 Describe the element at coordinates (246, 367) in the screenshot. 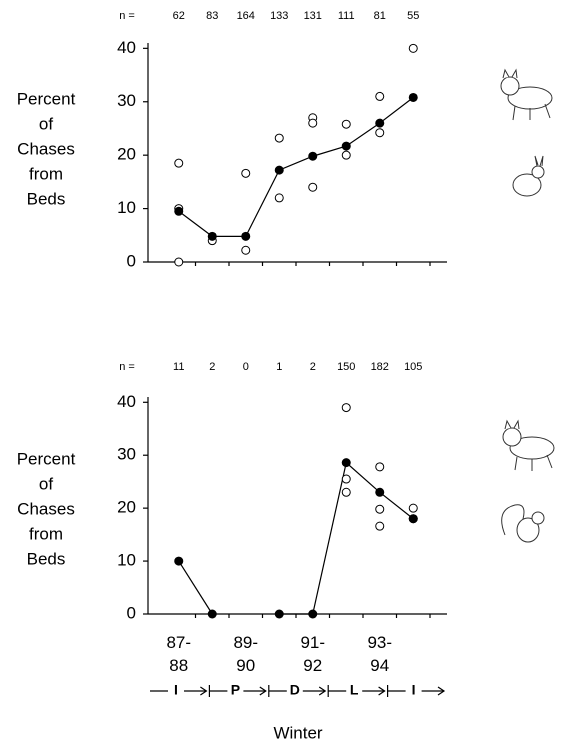

I see `n-label: 0` at that location.